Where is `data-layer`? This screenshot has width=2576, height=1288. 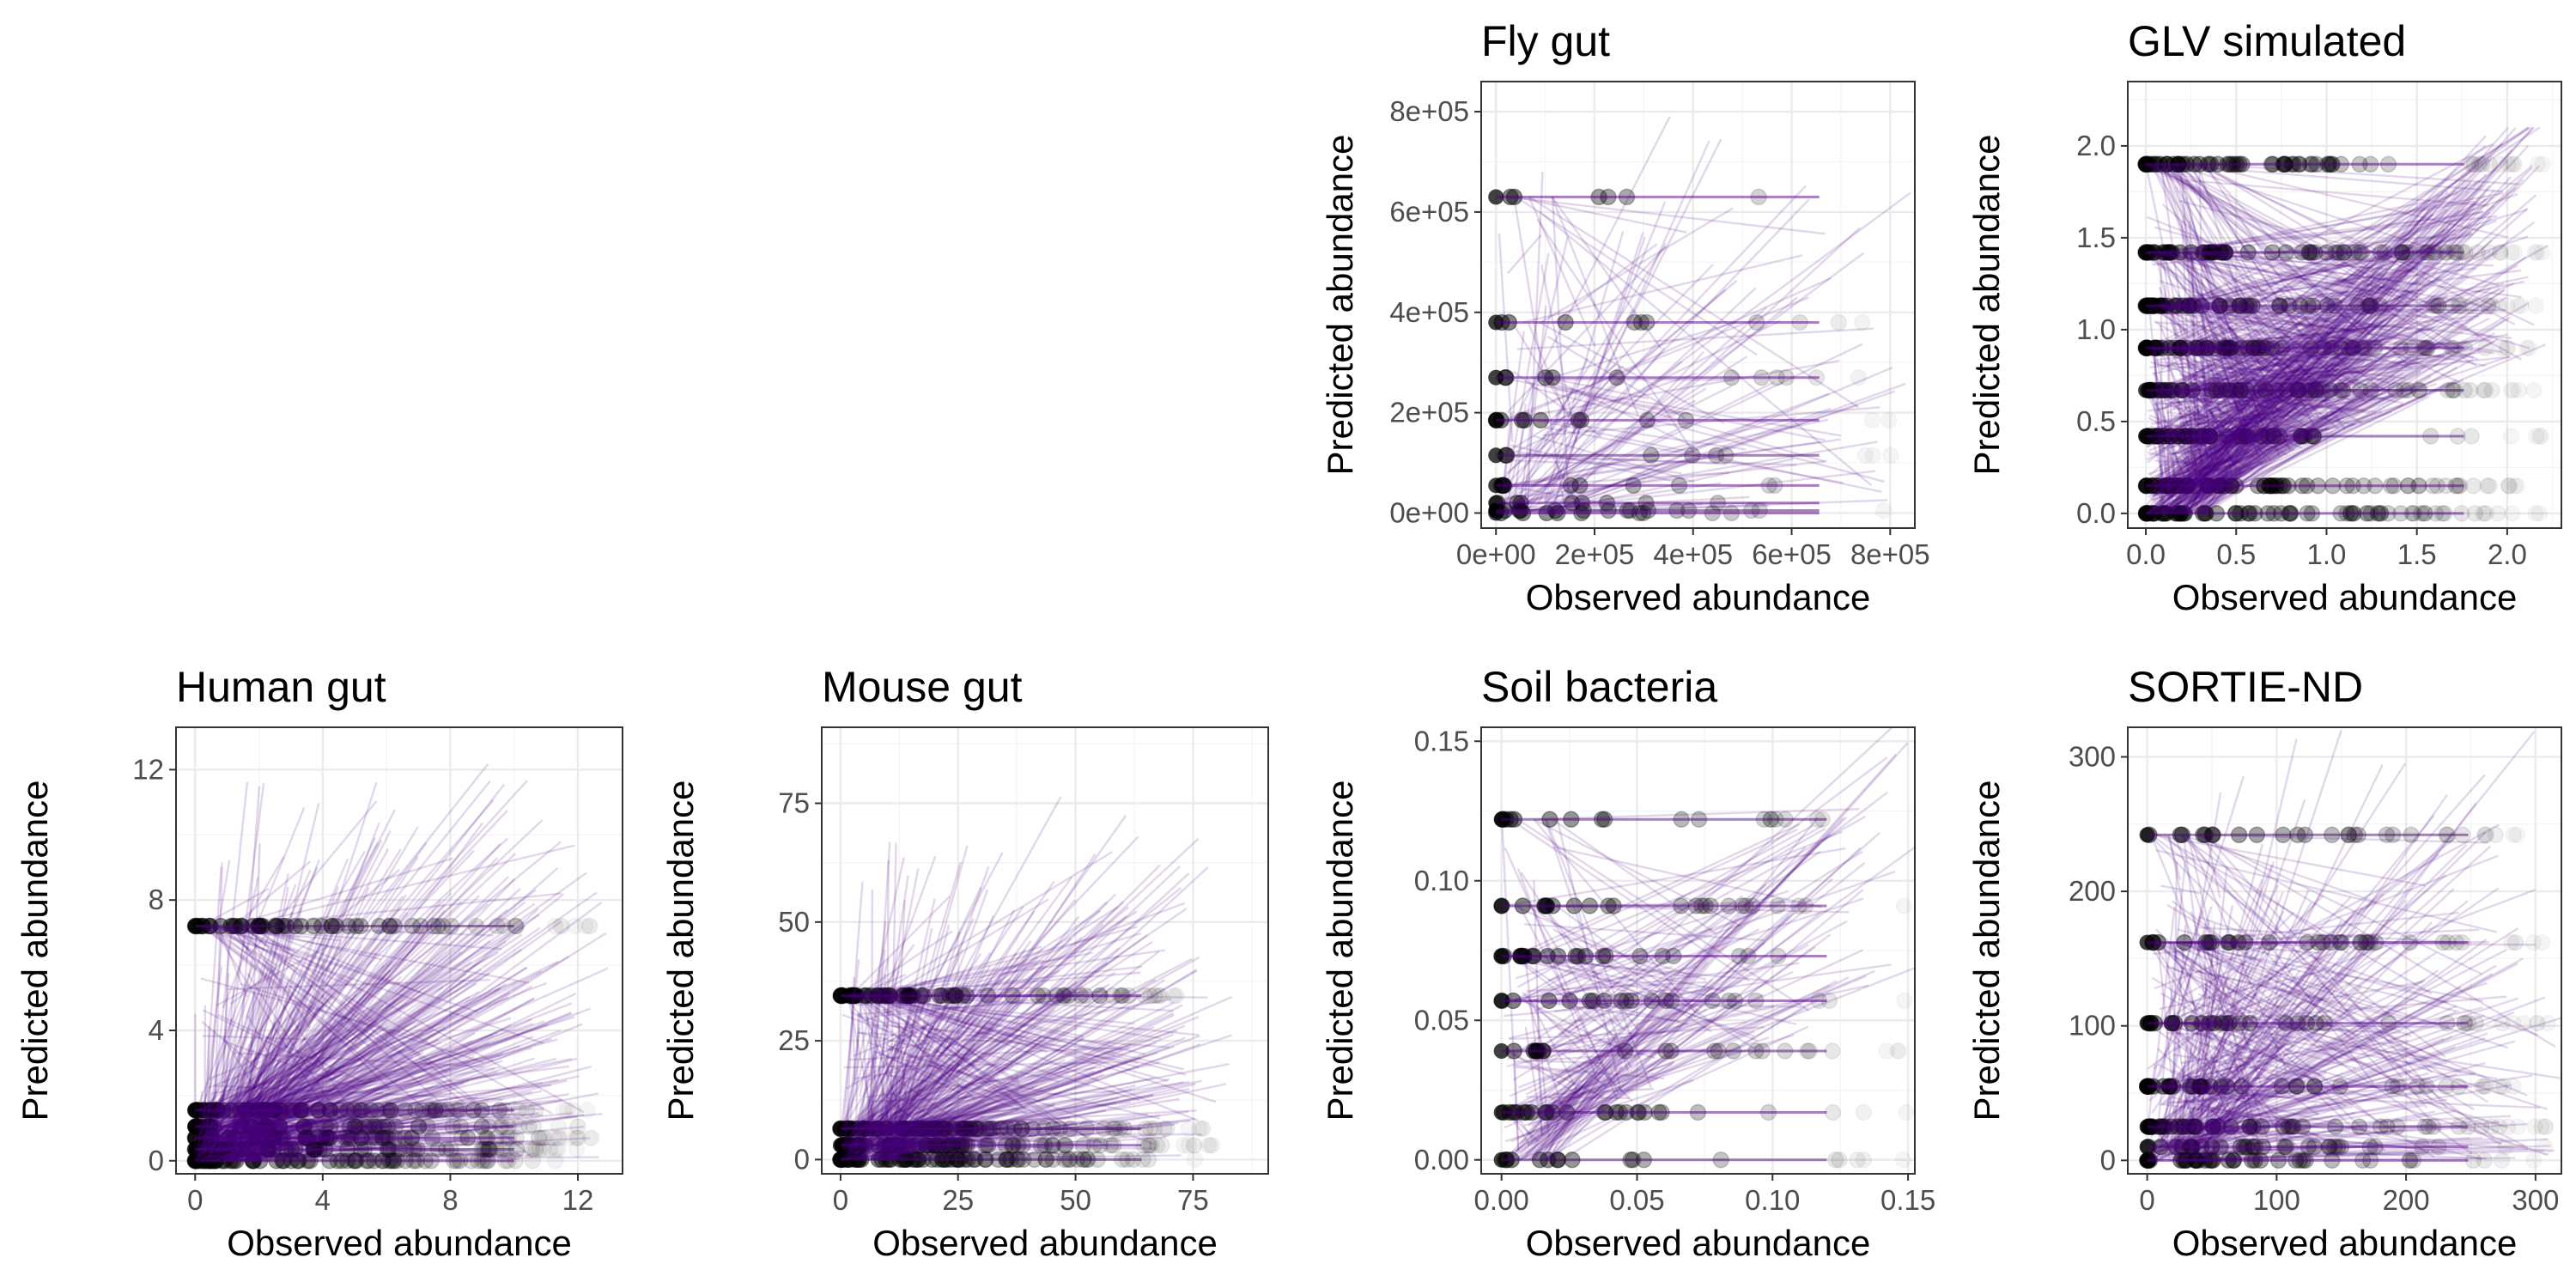
data-layer is located at coordinates (1704, 948).